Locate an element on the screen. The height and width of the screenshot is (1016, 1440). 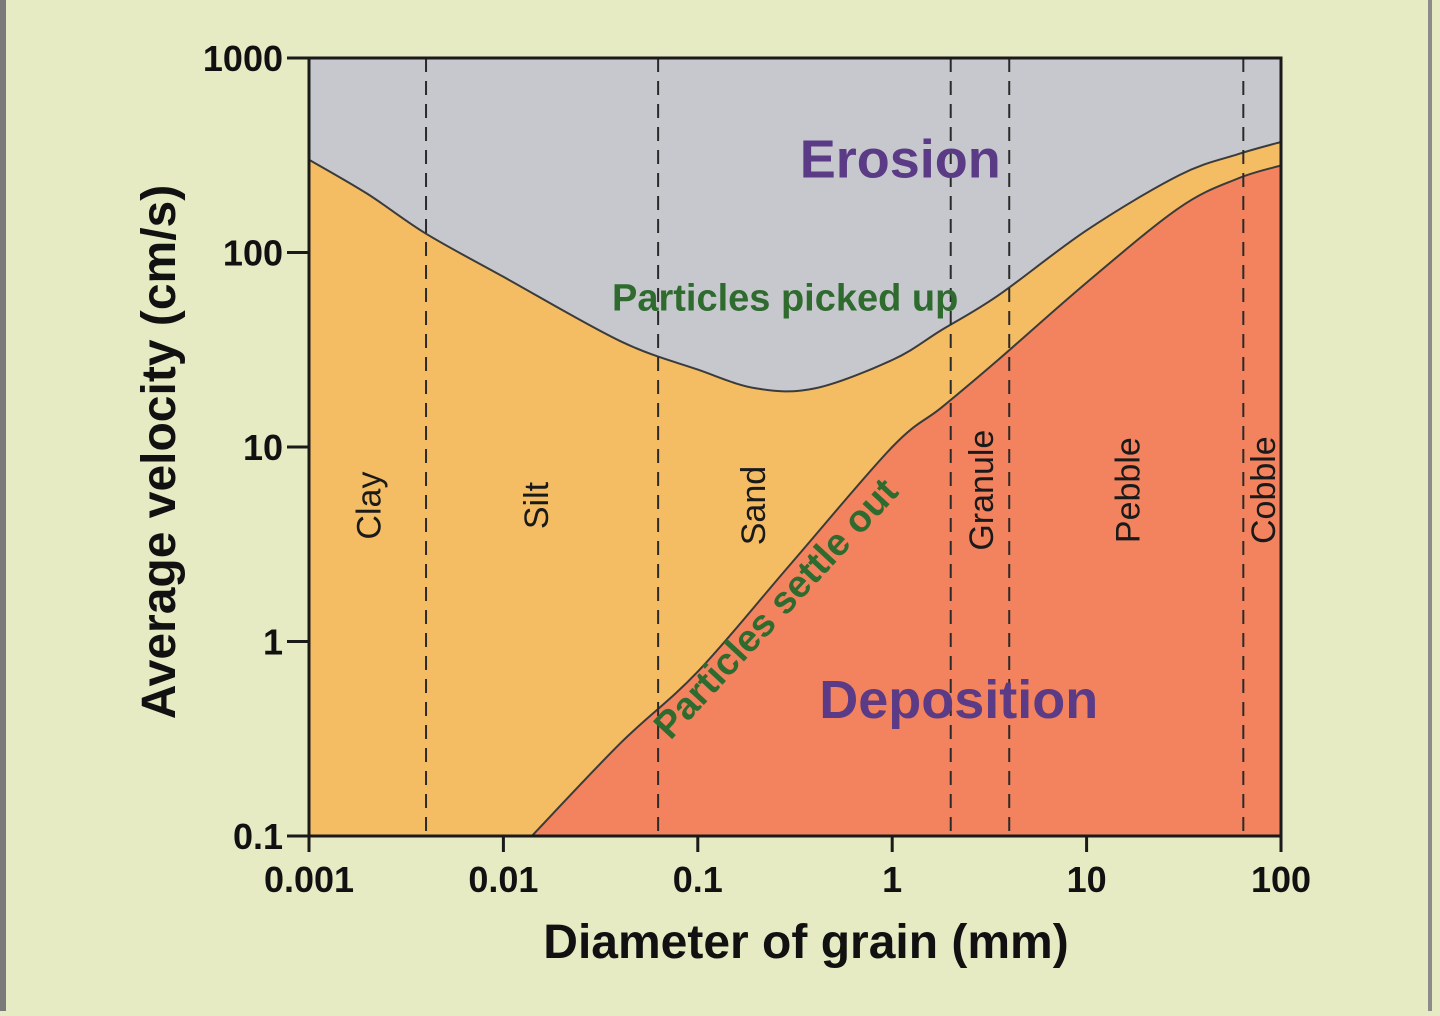
curve-label-particles-picked-up: Particles picked up is located at coordinates (785, 299).